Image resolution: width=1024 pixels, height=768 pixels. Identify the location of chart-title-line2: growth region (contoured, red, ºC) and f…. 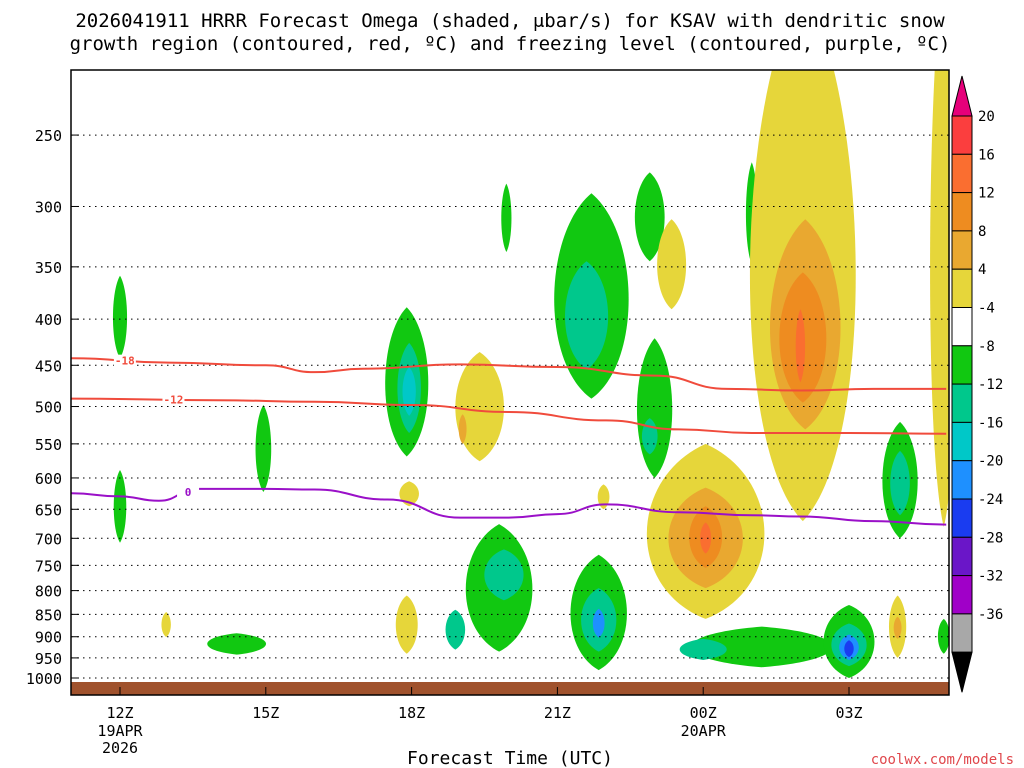
(510, 44).